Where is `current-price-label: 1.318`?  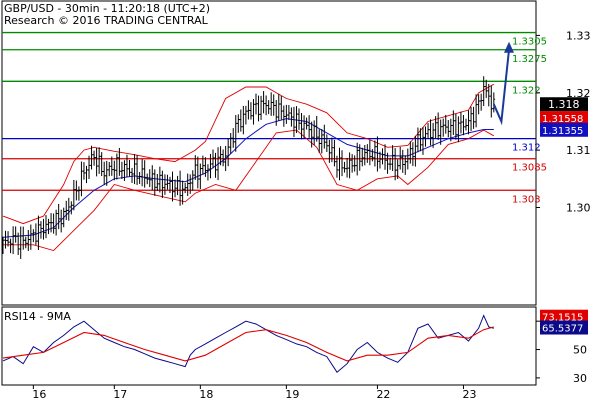
current-price-label: 1.318 is located at coordinates (564, 104).